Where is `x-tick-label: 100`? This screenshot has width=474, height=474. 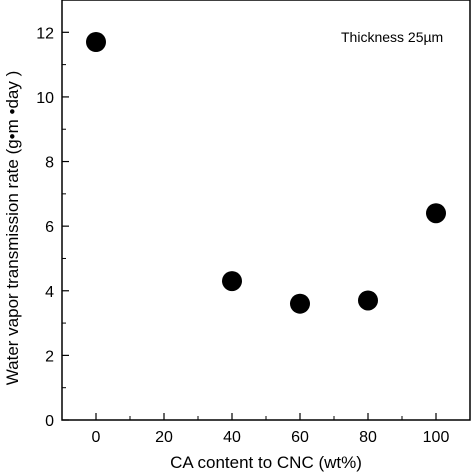
x-tick-label: 100 is located at coordinates (436, 437).